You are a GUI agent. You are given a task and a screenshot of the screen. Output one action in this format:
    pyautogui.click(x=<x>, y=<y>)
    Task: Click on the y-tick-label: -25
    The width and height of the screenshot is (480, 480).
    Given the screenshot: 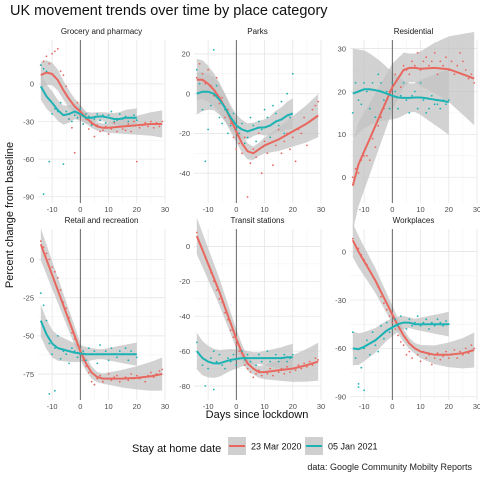 What is the action you would take?
    pyautogui.click(x=28, y=298)
    